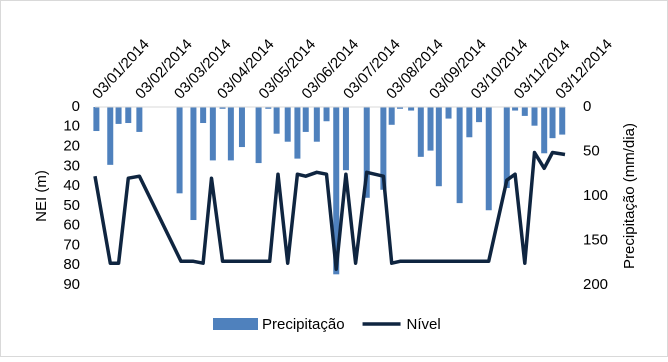  What do you see at coordinates (424, 324) in the screenshot?
I see `legend-label: Nível` at bounding box center [424, 324].